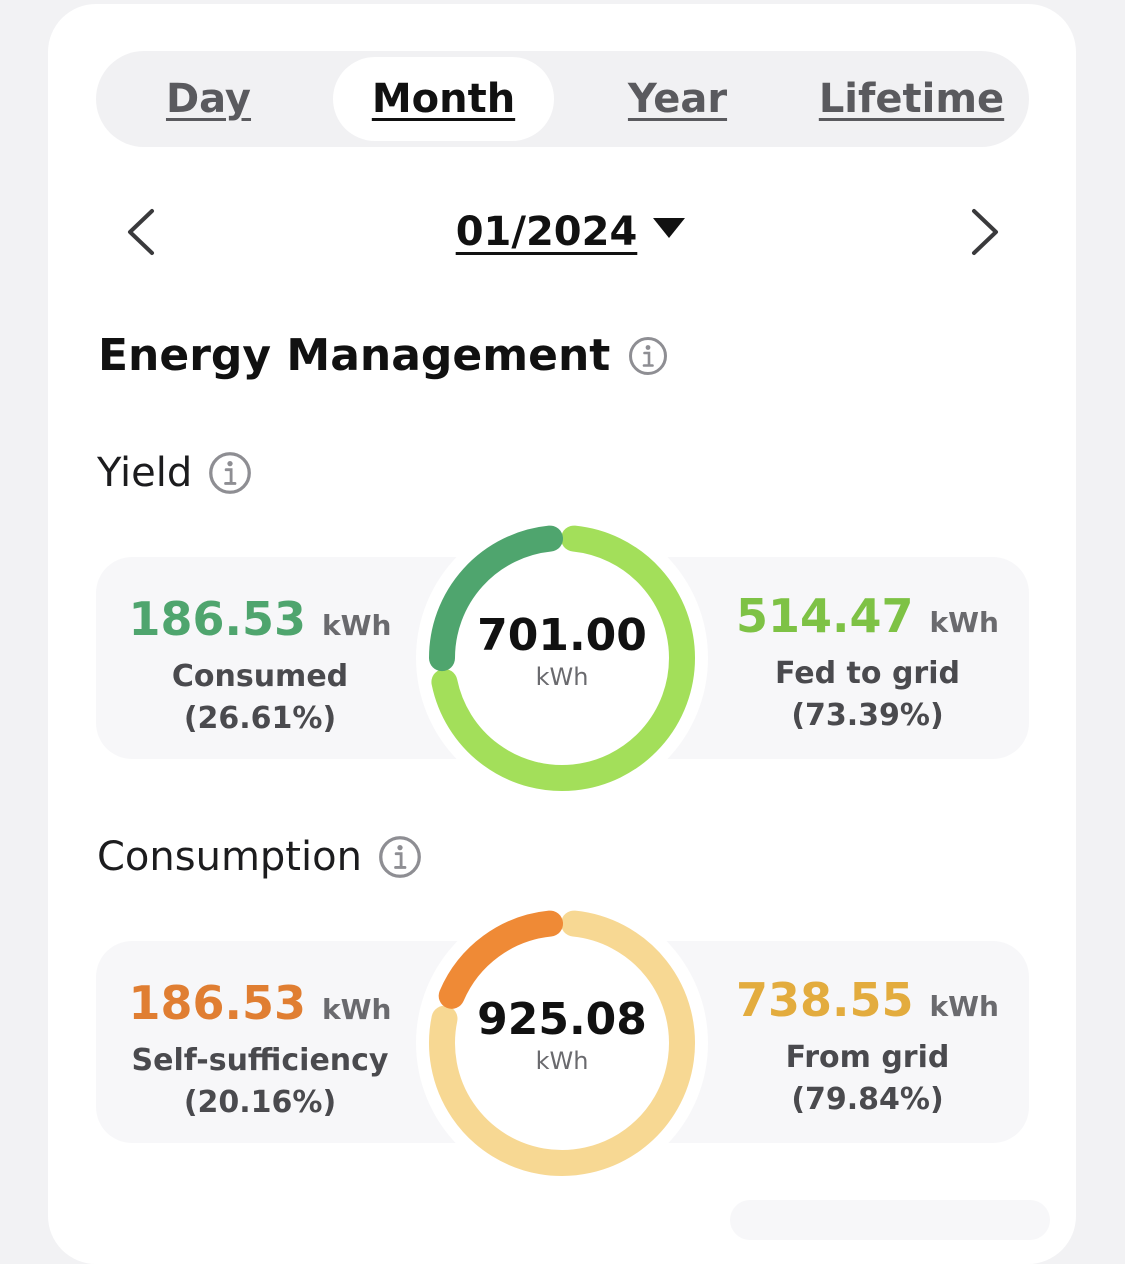 The height and width of the screenshot is (1264, 1125). What do you see at coordinates (964, 622) in the screenshot?
I see `yield-fed-unit: kWh` at bounding box center [964, 622].